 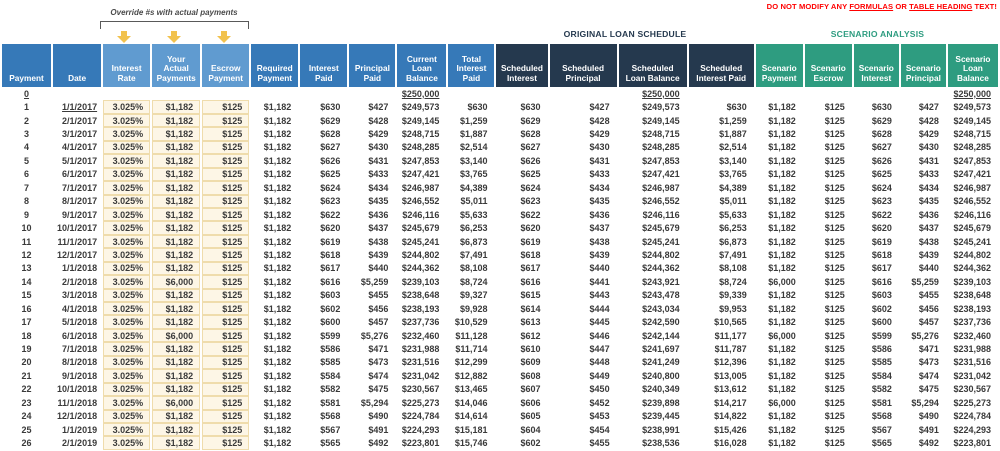 What do you see at coordinates (782, 295) in the screenshot?
I see `cell-scenario-payment-row15: $1,182` at bounding box center [782, 295].